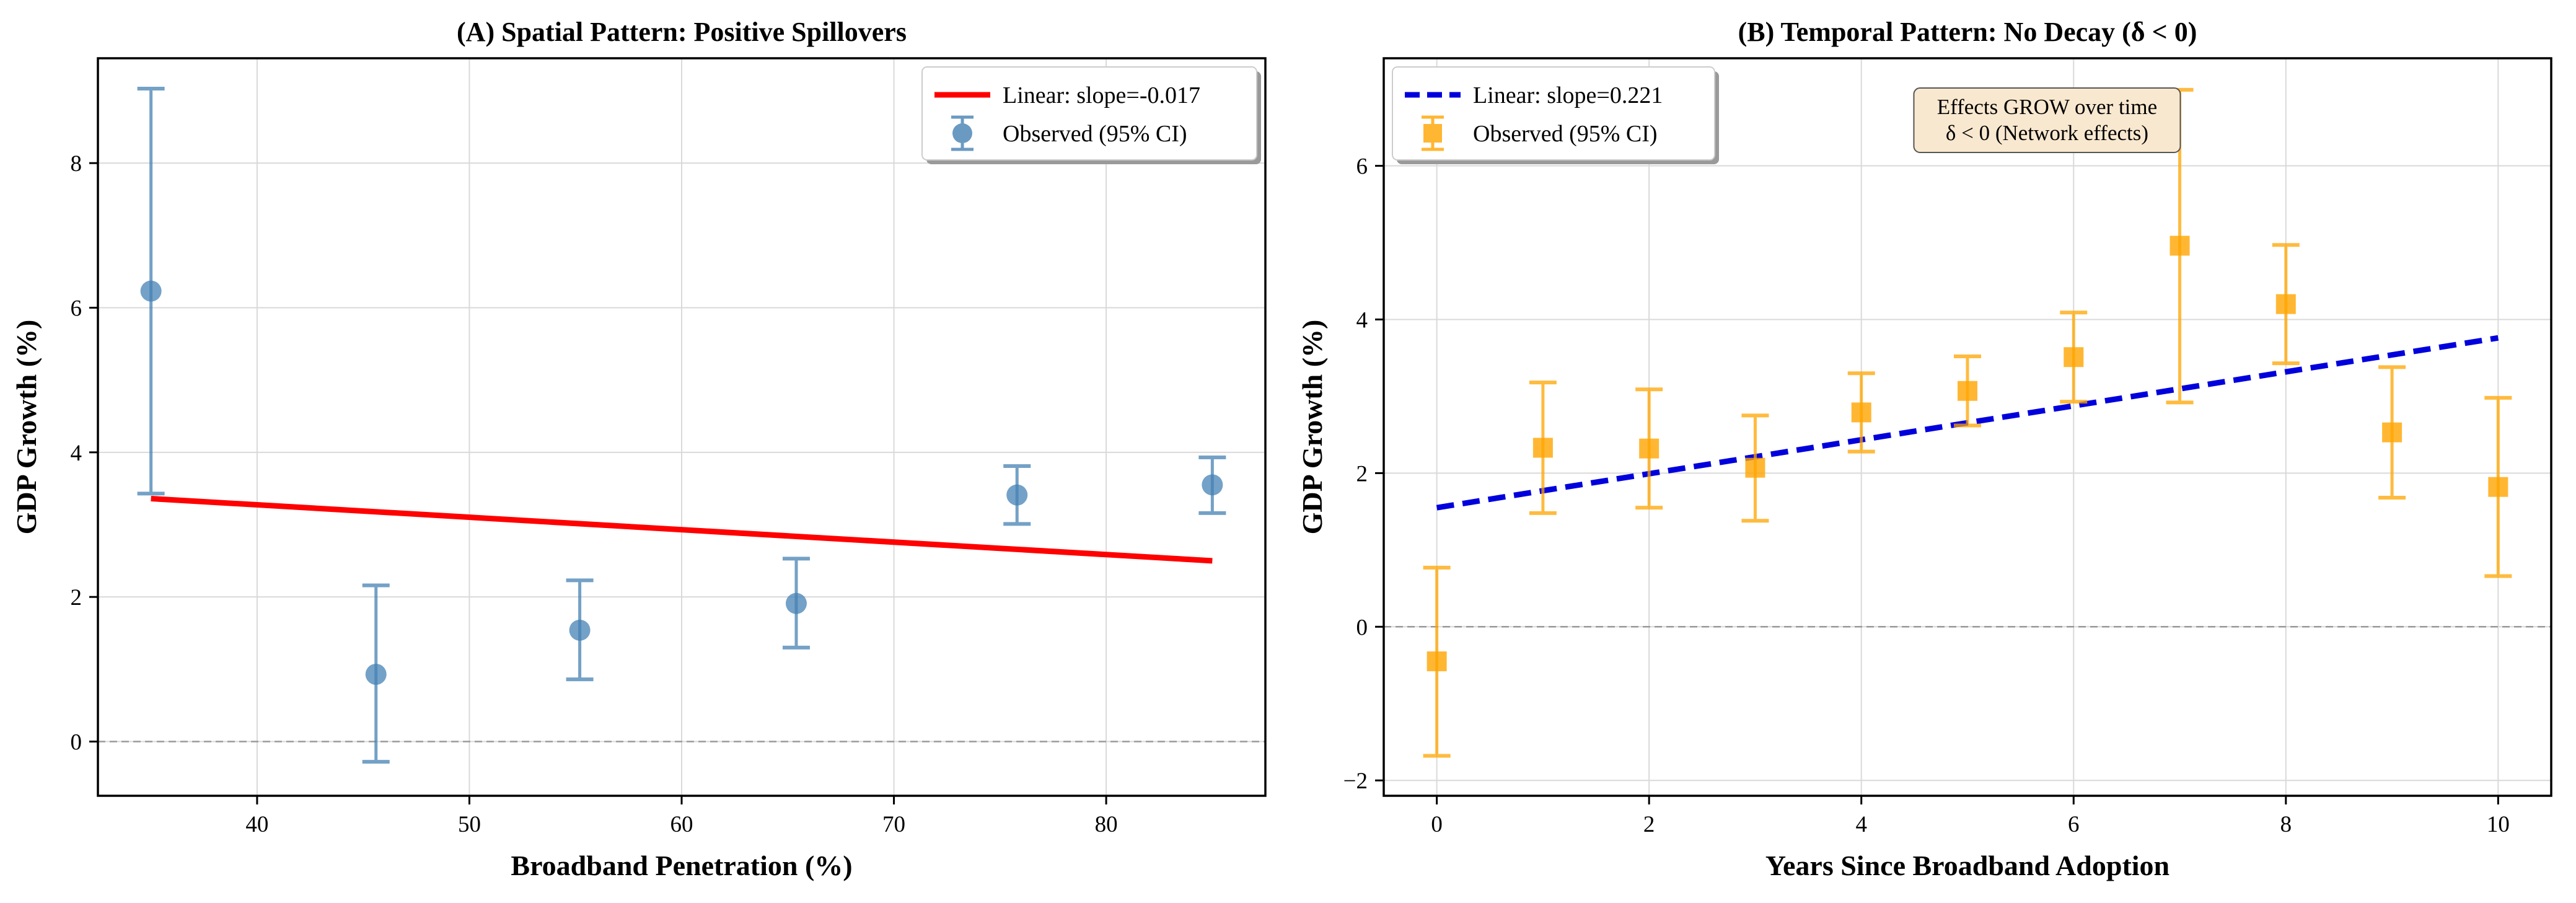 The height and width of the screenshot is (903, 2576). What do you see at coordinates (1437, 824) in the screenshot?
I see `panel-b-x-tick-label: 0` at bounding box center [1437, 824].